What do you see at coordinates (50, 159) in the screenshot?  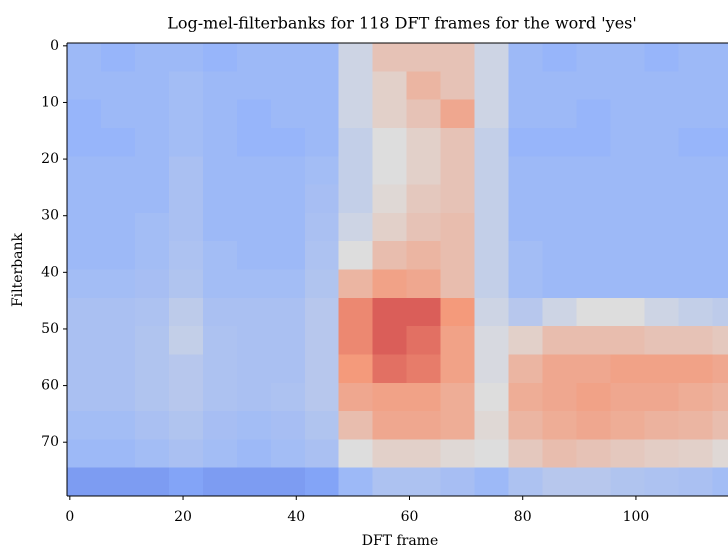 I see `y-tick-label: 20` at bounding box center [50, 159].